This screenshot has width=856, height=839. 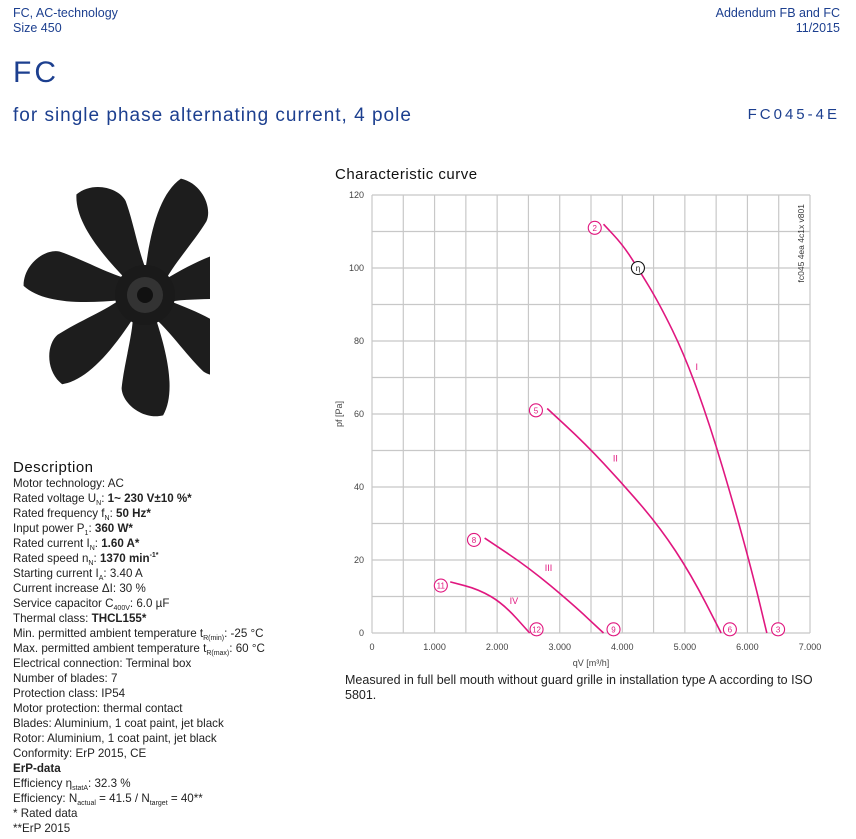 I want to click on chart-code: fc045 4ea 4c1x v801, so click(x=801, y=243).